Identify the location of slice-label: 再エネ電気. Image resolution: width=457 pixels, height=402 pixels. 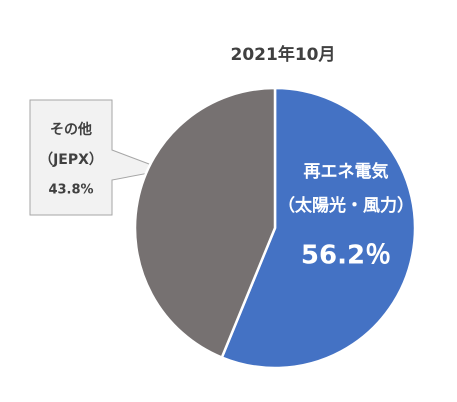
(346, 171).